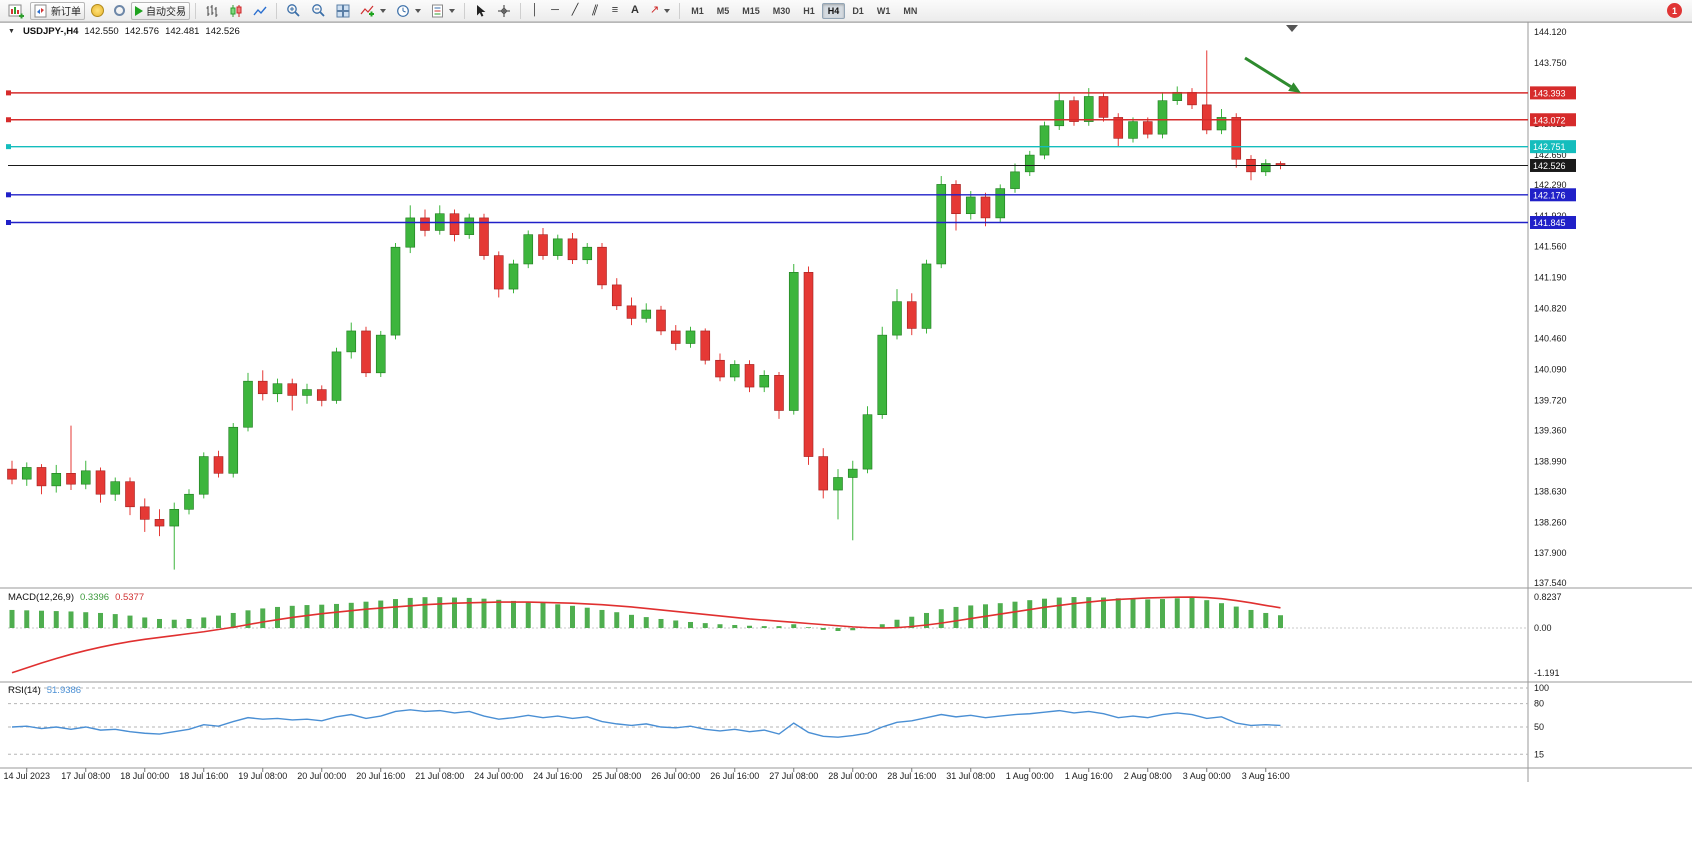 The height and width of the screenshot is (850, 1692). I want to click on trendline-tool-button: ╱, so click(575, 11).